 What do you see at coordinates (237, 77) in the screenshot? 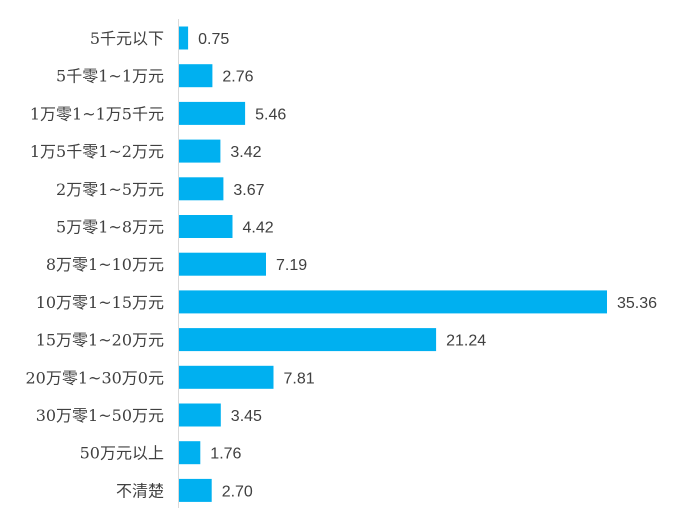
I see `data-label: 2.76` at bounding box center [237, 77].